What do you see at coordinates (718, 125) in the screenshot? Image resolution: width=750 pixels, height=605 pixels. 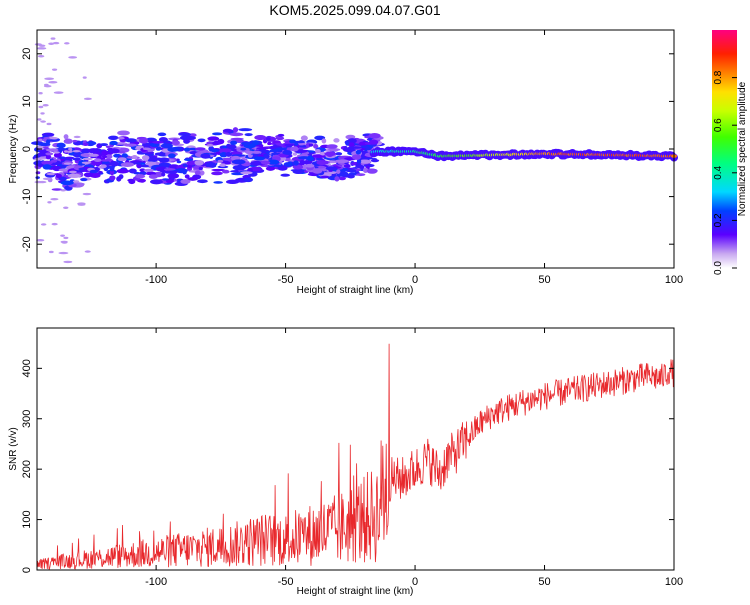 I see `colorbar-tick-label: 0.6` at bounding box center [718, 125].